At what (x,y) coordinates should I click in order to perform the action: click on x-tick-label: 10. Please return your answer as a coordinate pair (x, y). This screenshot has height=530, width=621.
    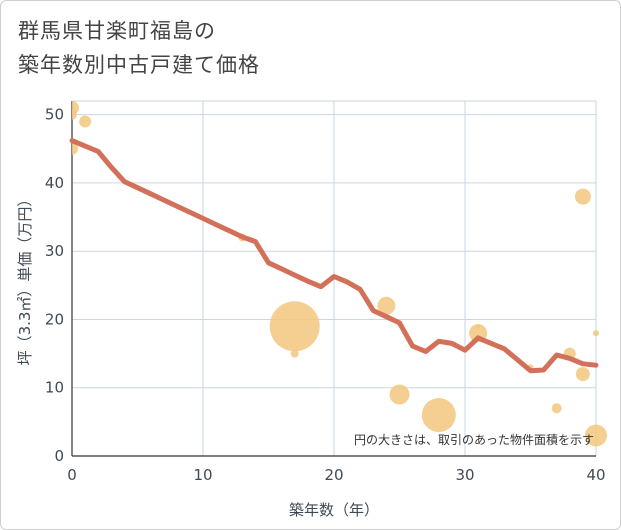
    Looking at the image, I should click on (202, 475).